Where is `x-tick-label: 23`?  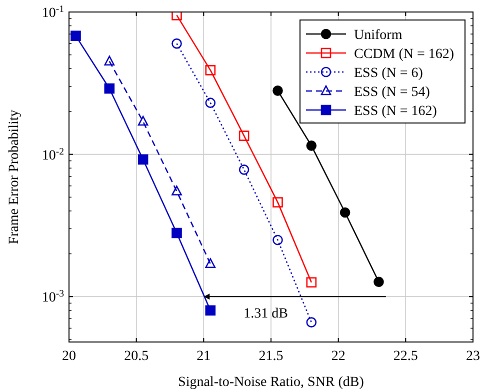
x-tick-label: 23 is located at coordinates (473, 356).